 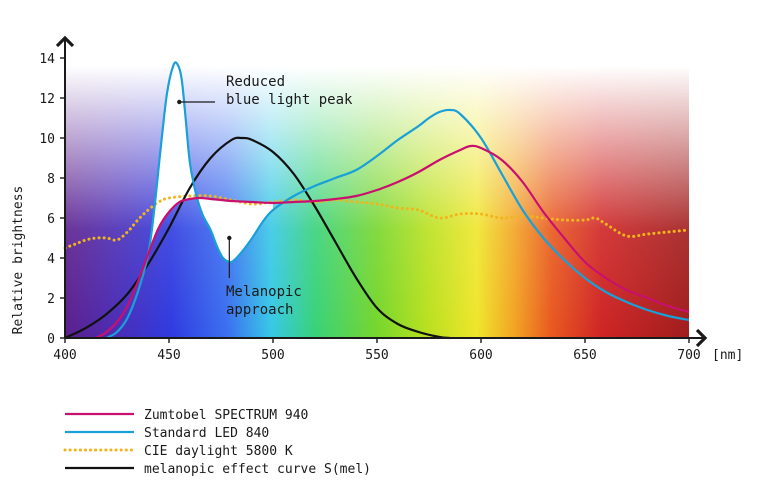 I want to click on legend-item-daylight: CIE daylight 5800 K, so click(x=178, y=451).